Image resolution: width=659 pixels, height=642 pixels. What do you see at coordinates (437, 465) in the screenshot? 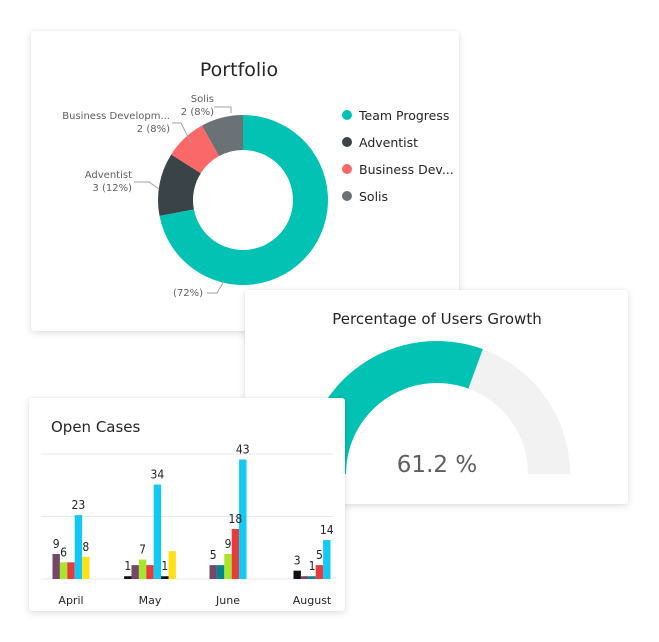
I see `gauge-value-label: 61.2 %` at bounding box center [437, 465].